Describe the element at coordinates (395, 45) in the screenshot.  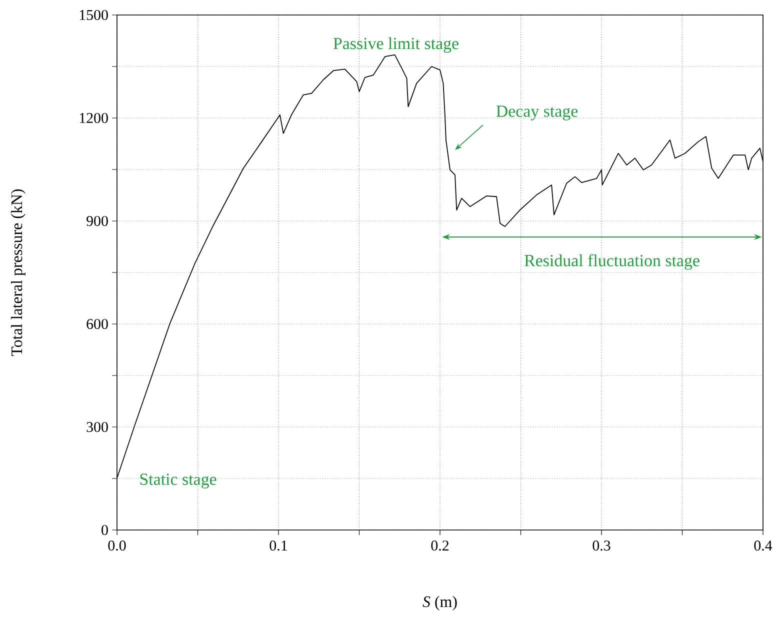
I see `annotation: Passive limit stage` at that location.